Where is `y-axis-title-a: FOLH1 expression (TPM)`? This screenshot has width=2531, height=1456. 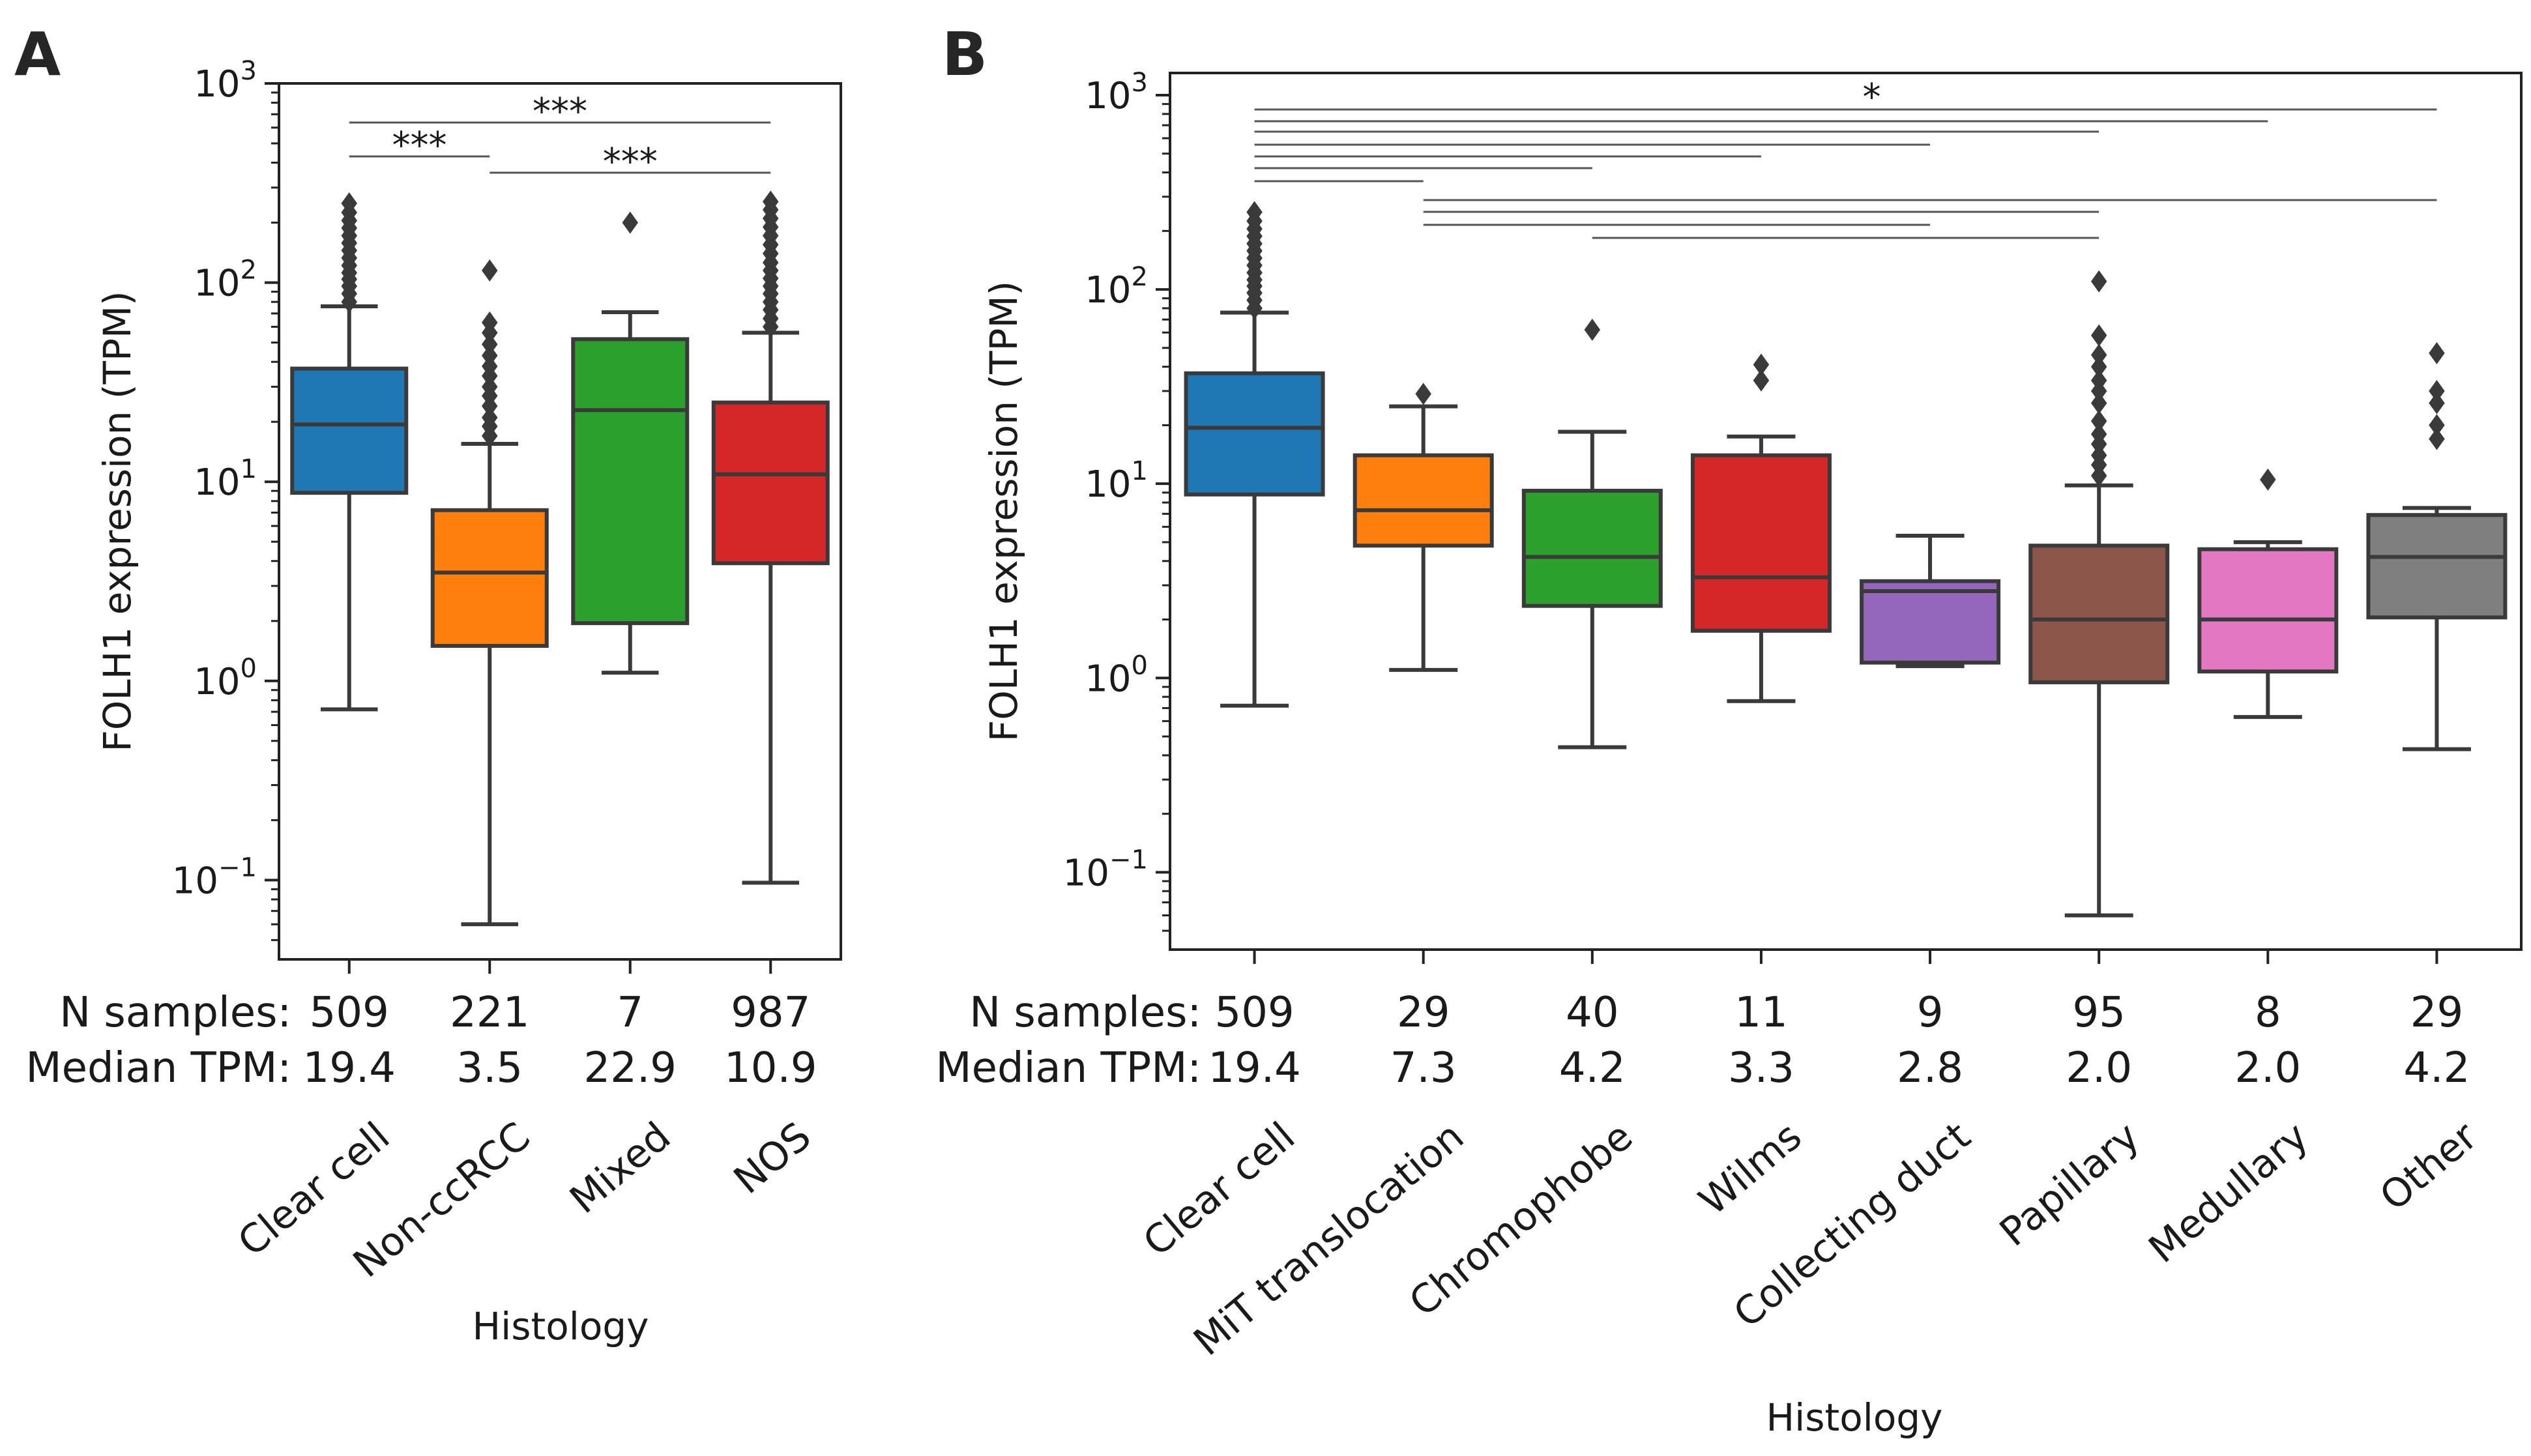 y-axis-title-a: FOLH1 expression (TPM) is located at coordinates (117, 521).